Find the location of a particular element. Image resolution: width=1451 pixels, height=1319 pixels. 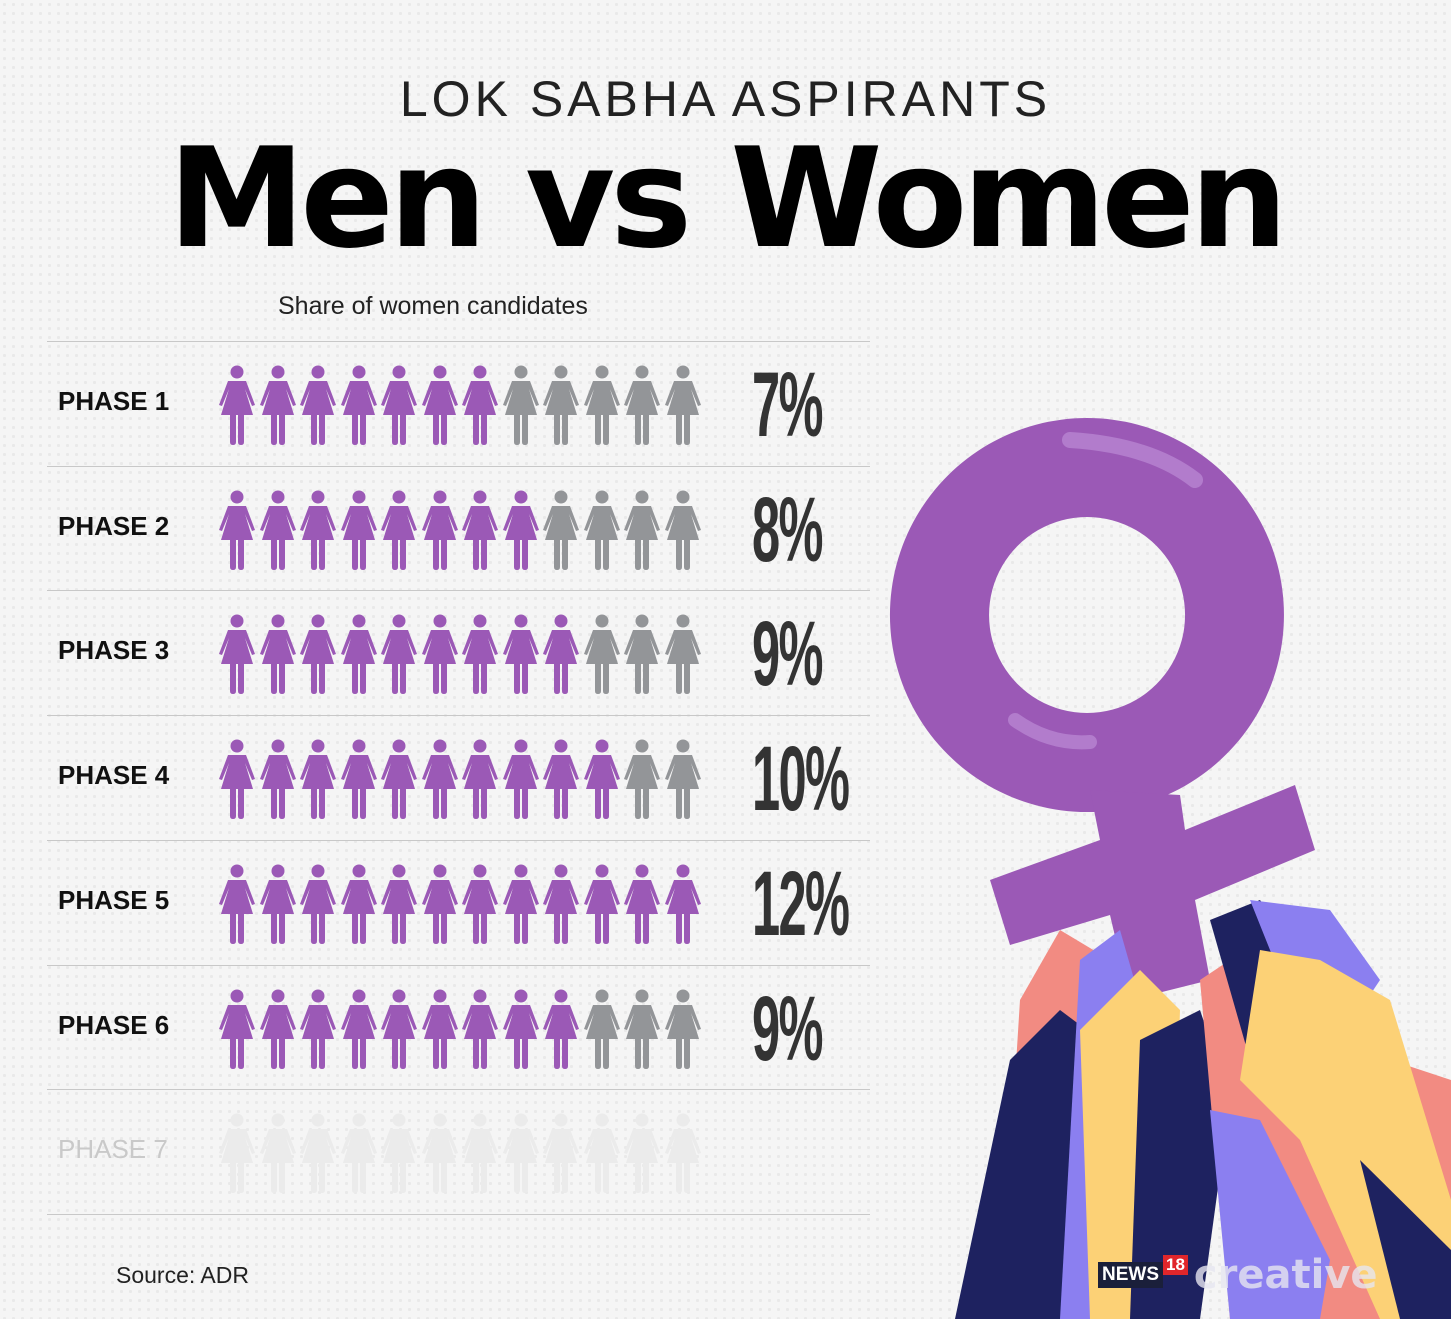

percent-value: 7% is located at coordinates (787, 405).